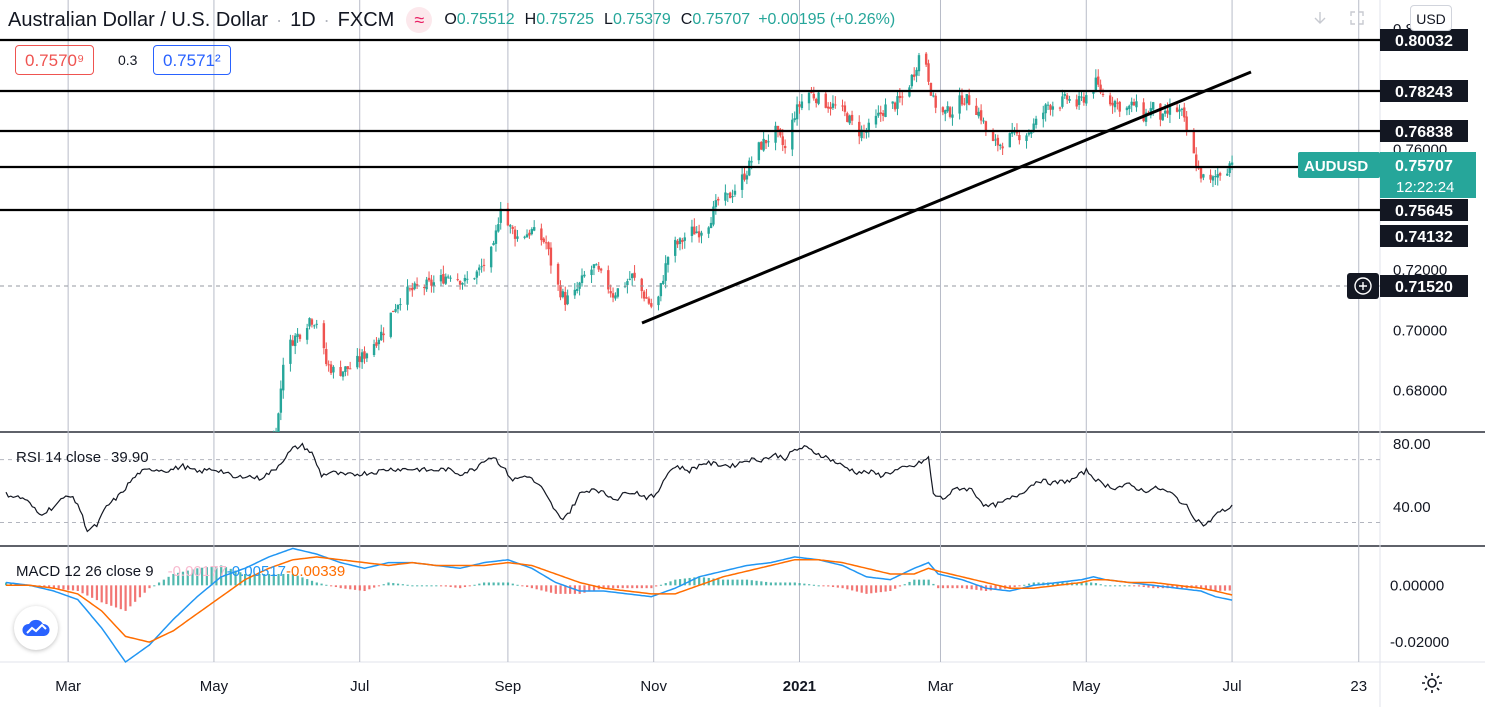 The height and width of the screenshot is (707, 1485). I want to click on x-tick-label: Nov, so click(653, 686).